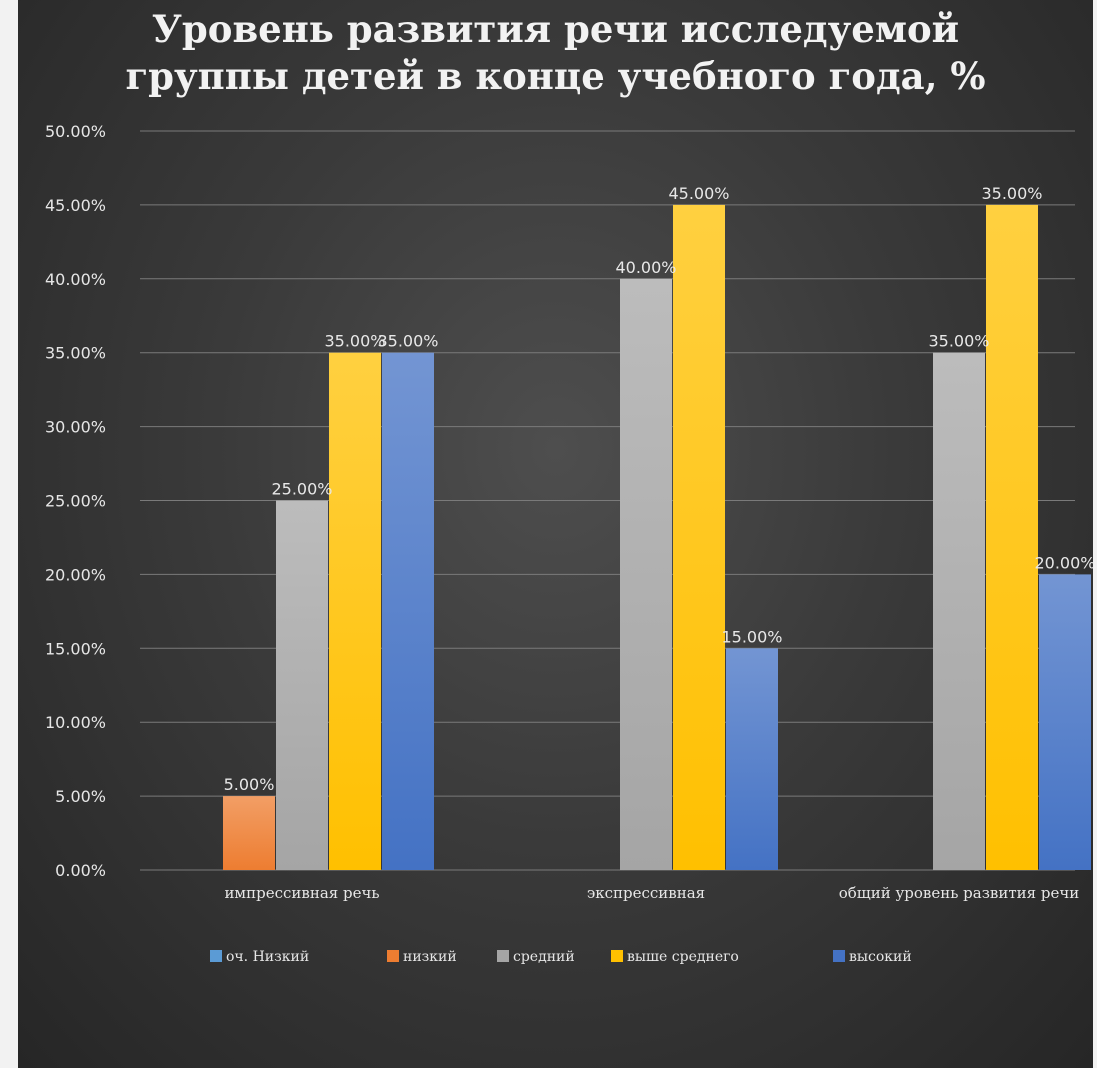 Image resolution: width=1097 pixels, height=1068 pixels. Describe the element at coordinates (301, 893) in the screenshot. I see `category-label: импрессивная речь` at that location.